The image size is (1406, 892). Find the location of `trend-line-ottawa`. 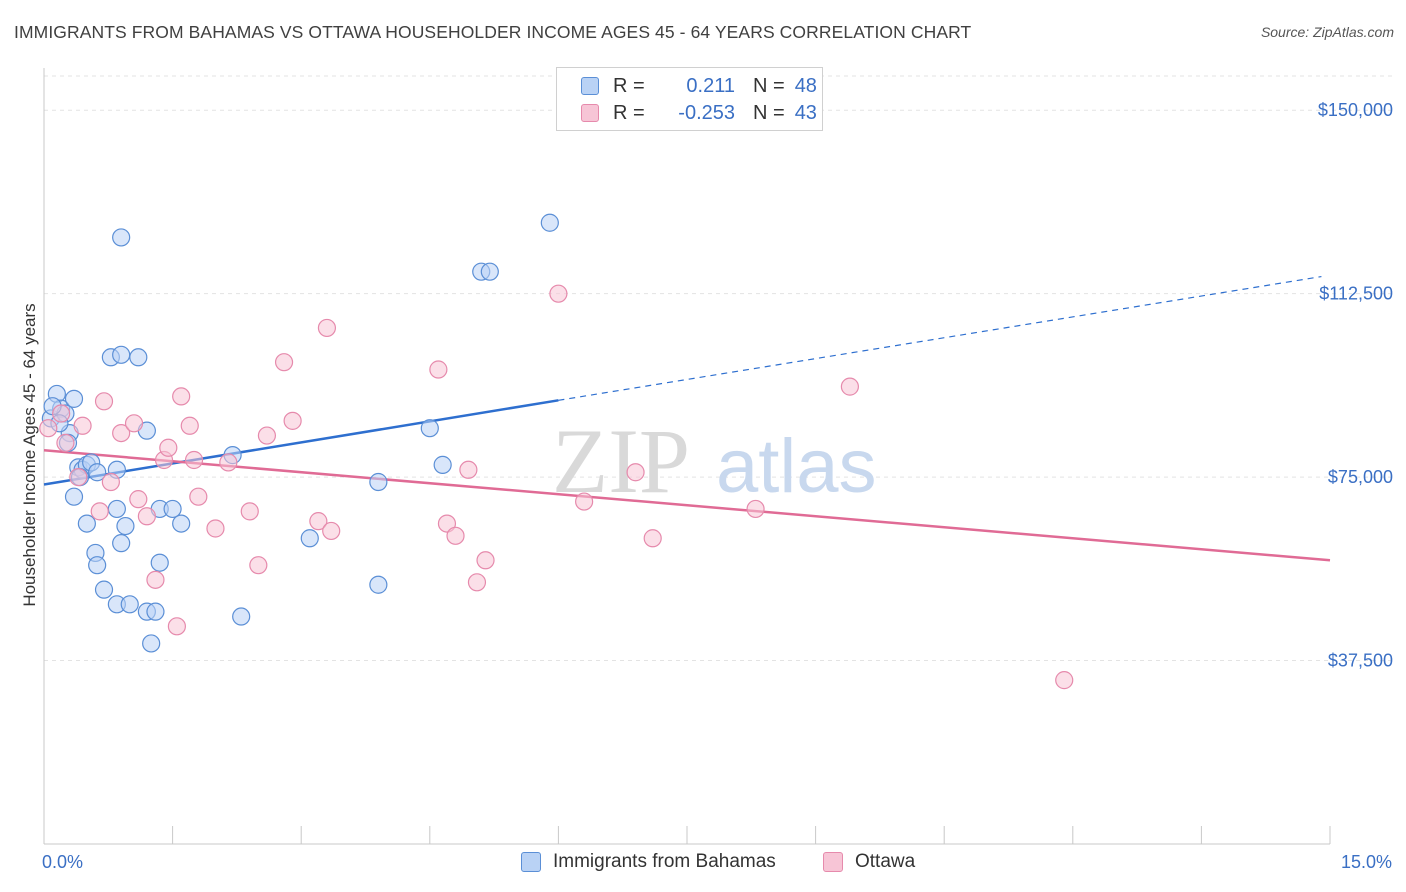

trend-line-ottawa is located at coordinates (687, 505).